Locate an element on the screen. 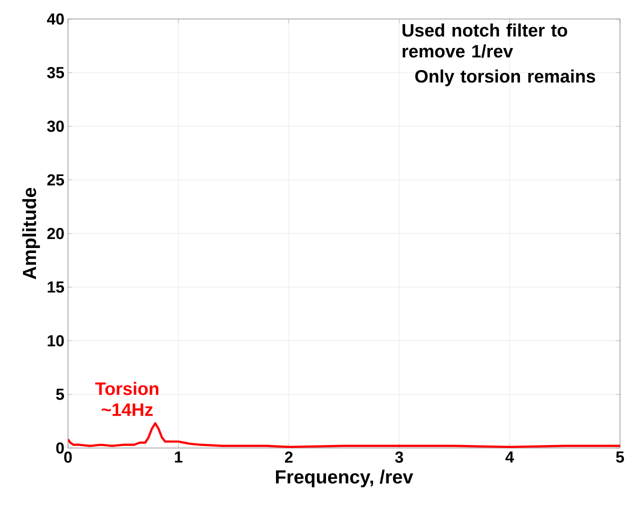  x-axis-title: Frequency, /rev is located at coordinates (345, 479).